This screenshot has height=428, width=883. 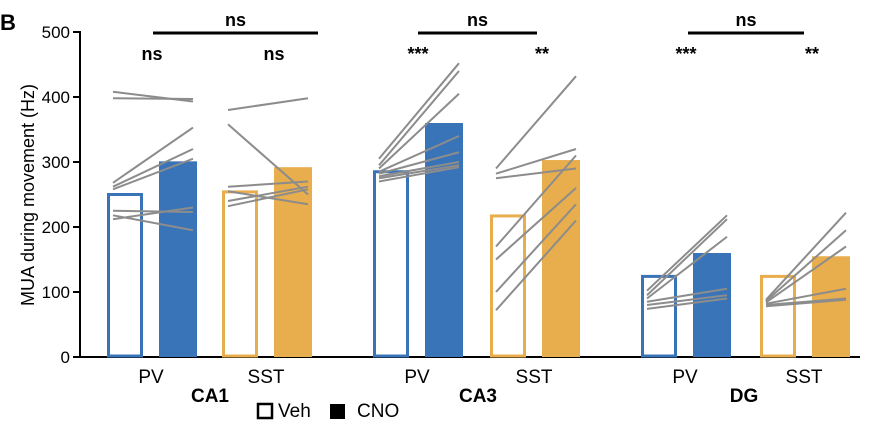 What do you see at coordinates (56, 32) in the screenshot?
I see `y-tick-label: 500` at bounding box center [56, 32].